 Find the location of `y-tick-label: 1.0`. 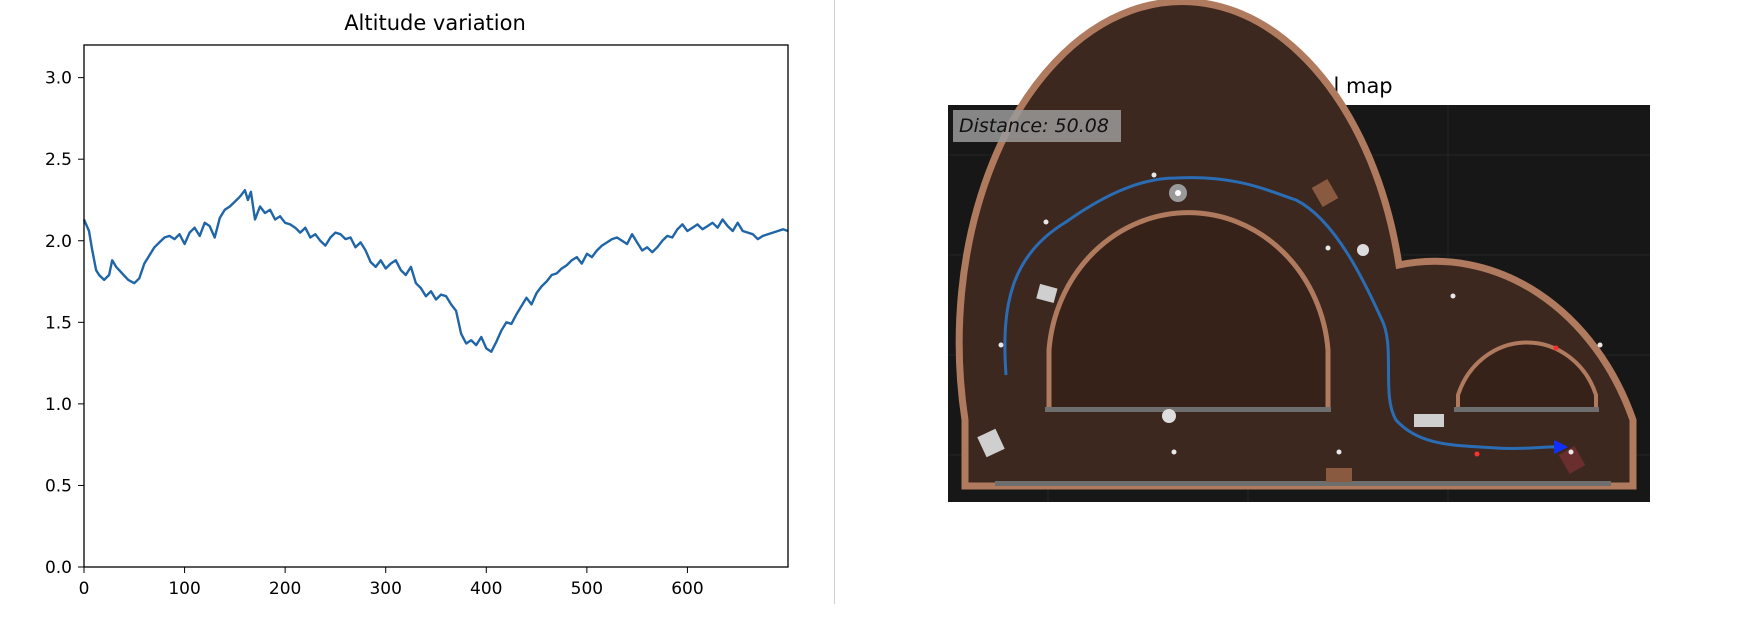

y-tick-label: 1.0 is located at coordinates (58, 405).